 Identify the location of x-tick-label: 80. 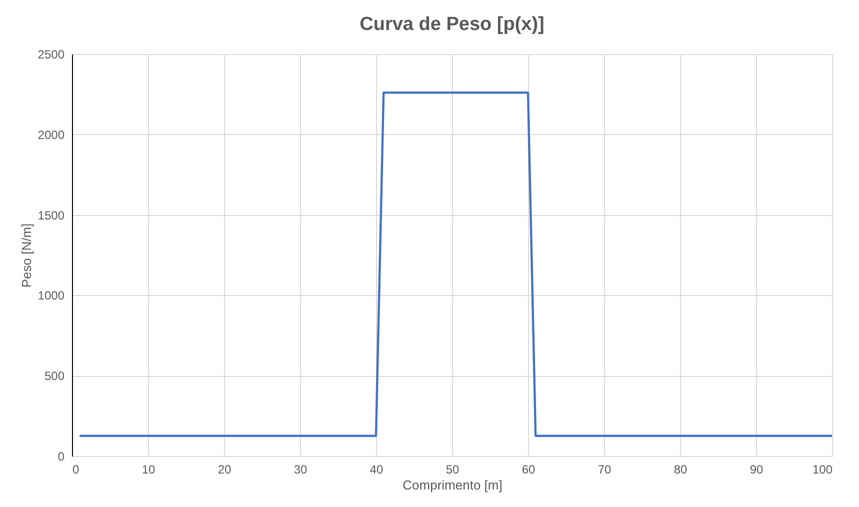
(681, 469).